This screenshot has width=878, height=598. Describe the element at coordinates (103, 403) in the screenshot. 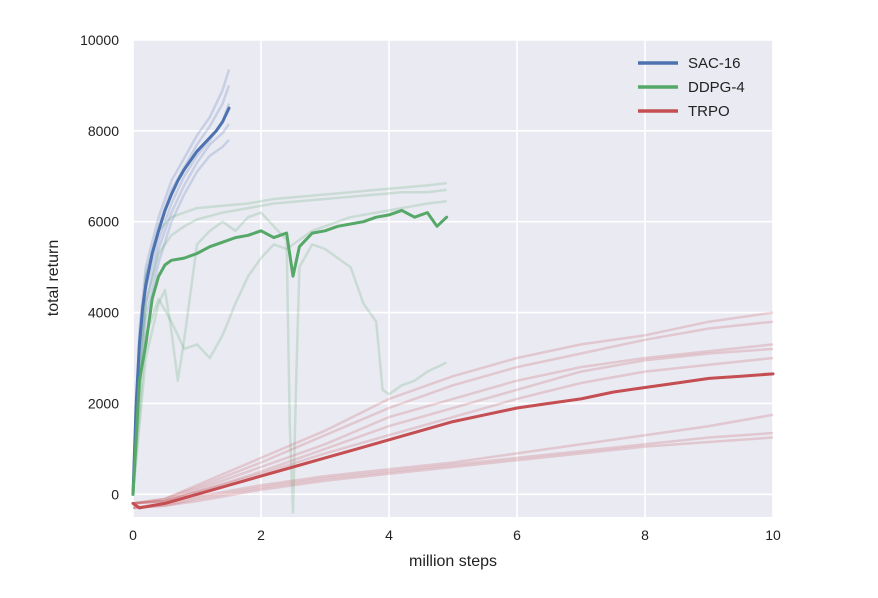

I see `y-tick-label: 2000` at that location.